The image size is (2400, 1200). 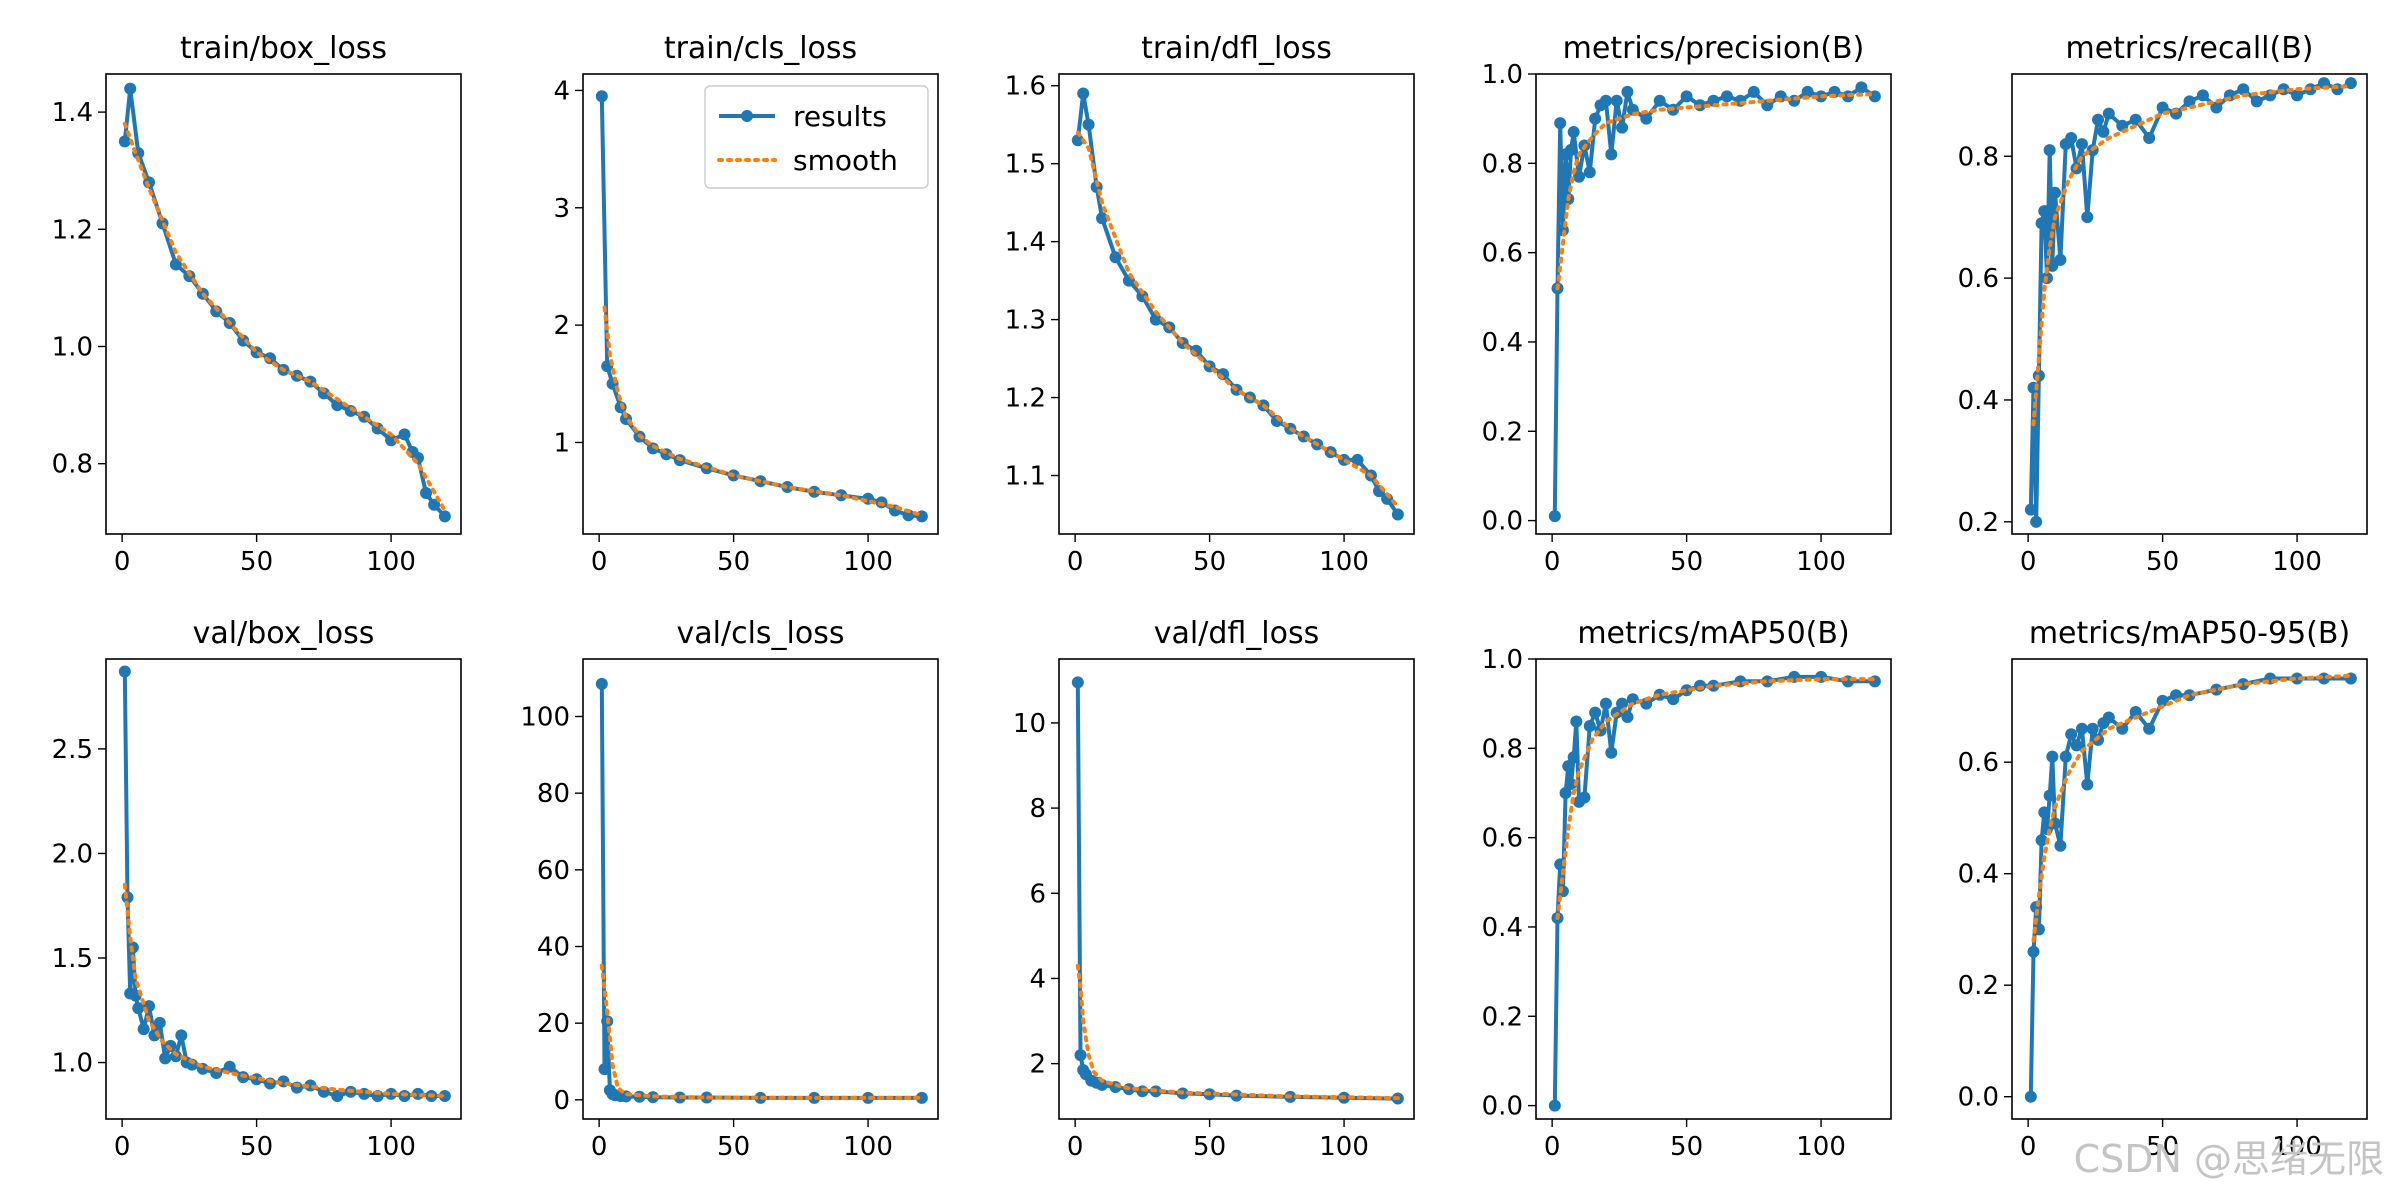 What do you see at coordinates (1037, 979) in the screenshot?
I see `y-tick-label: 4` at bounding box center [1037, 979].